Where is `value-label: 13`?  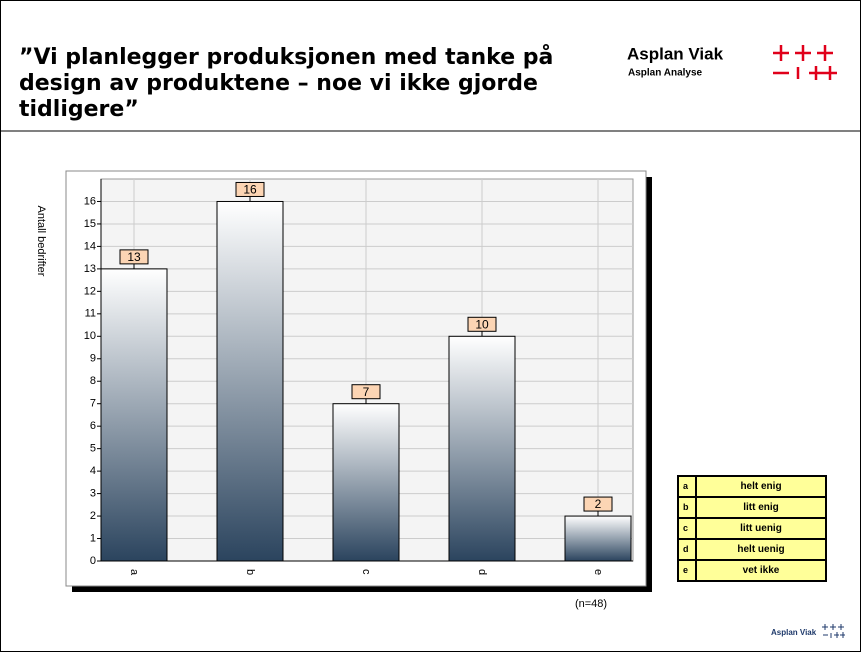
value-label: 13 is located at coordinates (134, 257).